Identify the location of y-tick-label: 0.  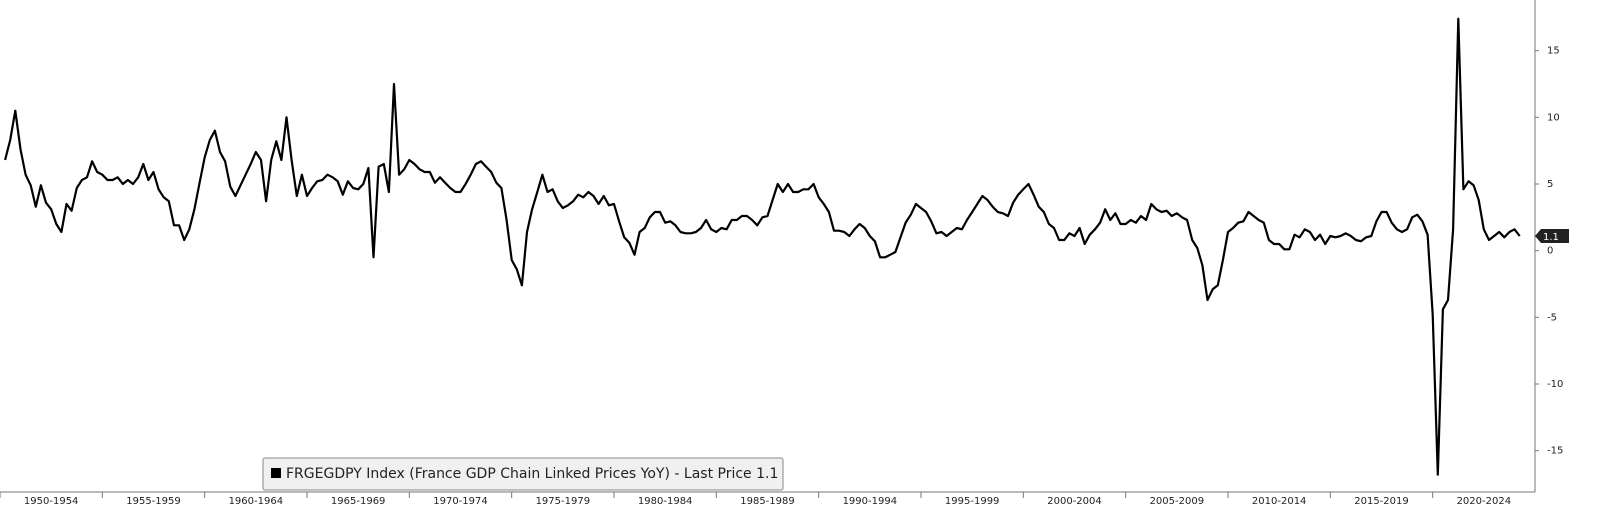
(1550, 251).